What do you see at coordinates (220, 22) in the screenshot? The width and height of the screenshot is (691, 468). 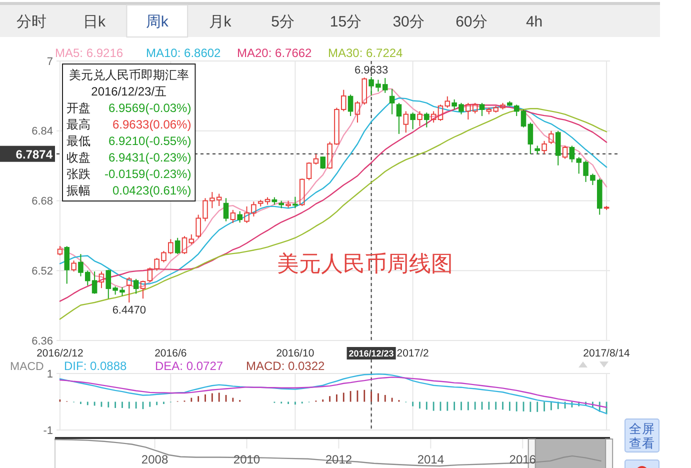 I see `tab-label: 月k` at bounding box center [220, 22].